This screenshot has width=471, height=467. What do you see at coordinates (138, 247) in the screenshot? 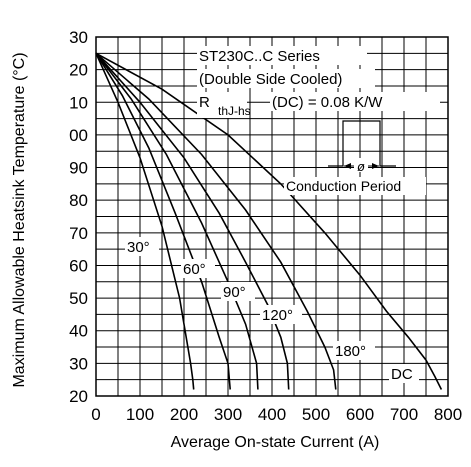
I see `curve-label-30: 30°` at bounding box center [138, 247].